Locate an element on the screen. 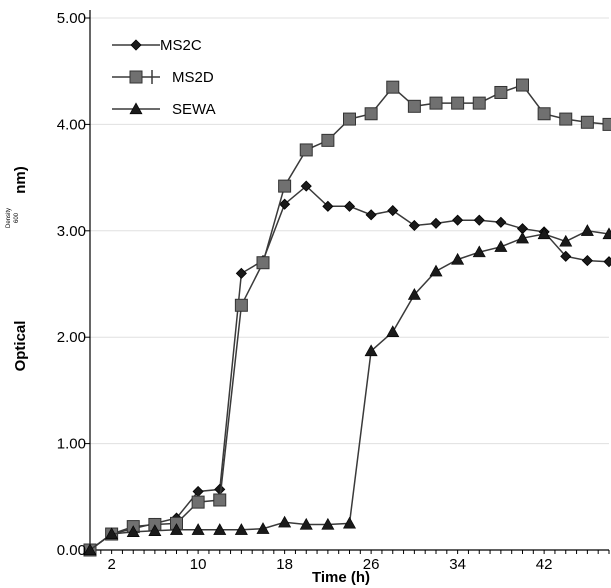  legend: MS2C MS2D SEWA is located at coordinates (164, 77).